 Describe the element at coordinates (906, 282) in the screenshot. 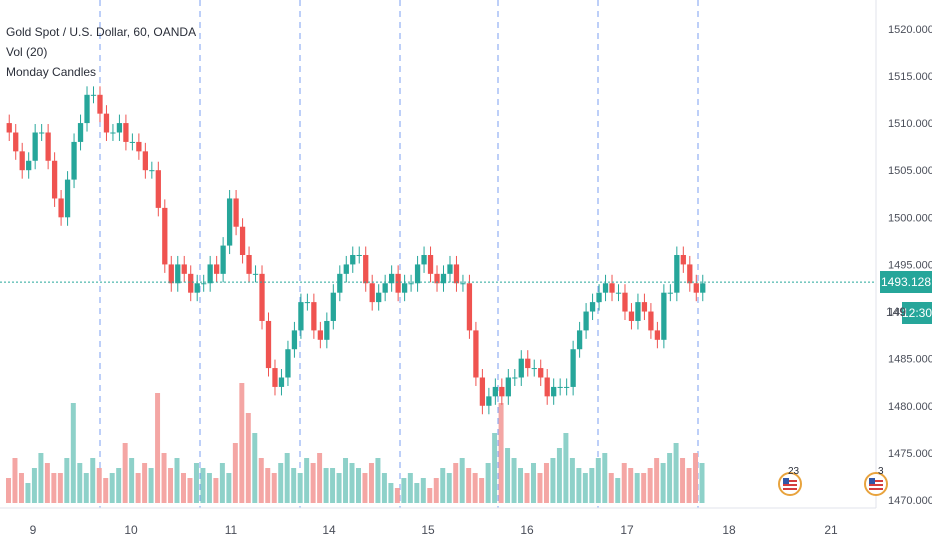

I see `last-price-badge: 1493.128` at that location.